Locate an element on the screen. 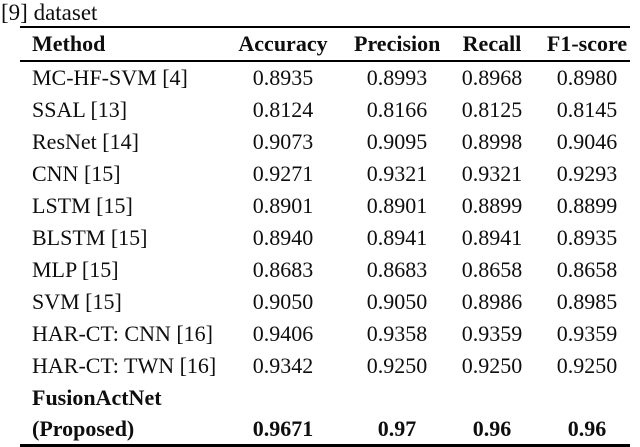  f1score-cell: 0.9293 is located at coordinates (587, 173).